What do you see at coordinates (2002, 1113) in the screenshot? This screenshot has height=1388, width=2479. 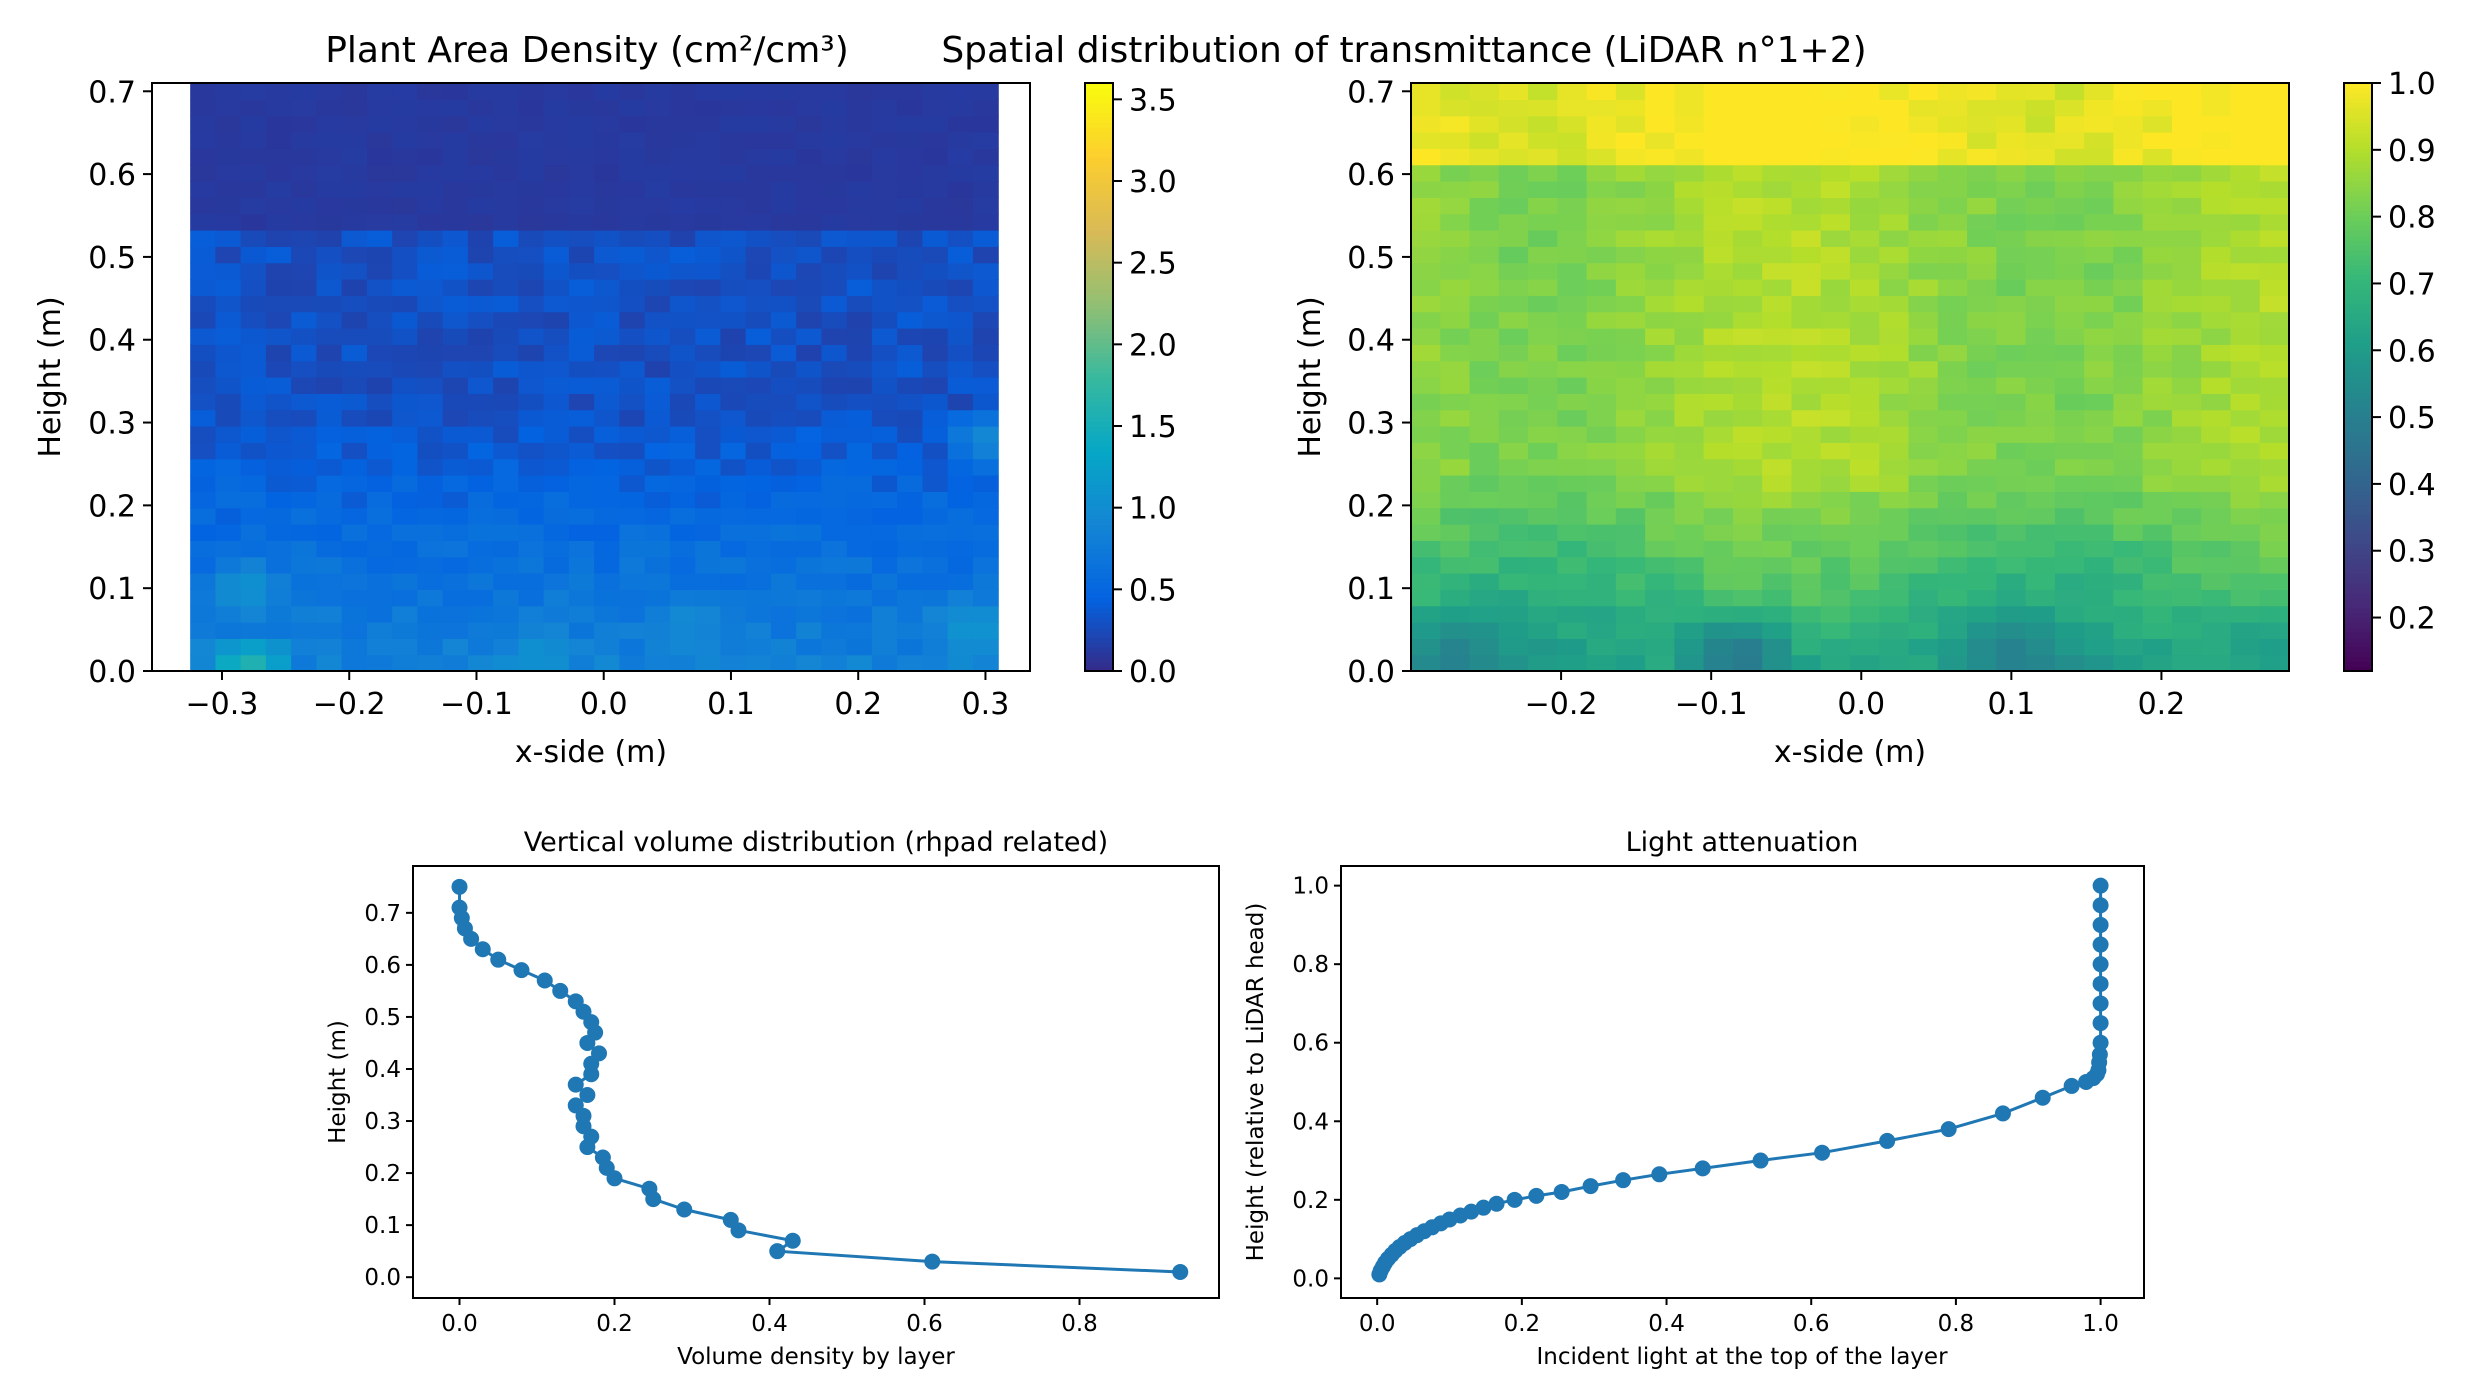 I see `data-point` at bounding box center [2002, 1113].